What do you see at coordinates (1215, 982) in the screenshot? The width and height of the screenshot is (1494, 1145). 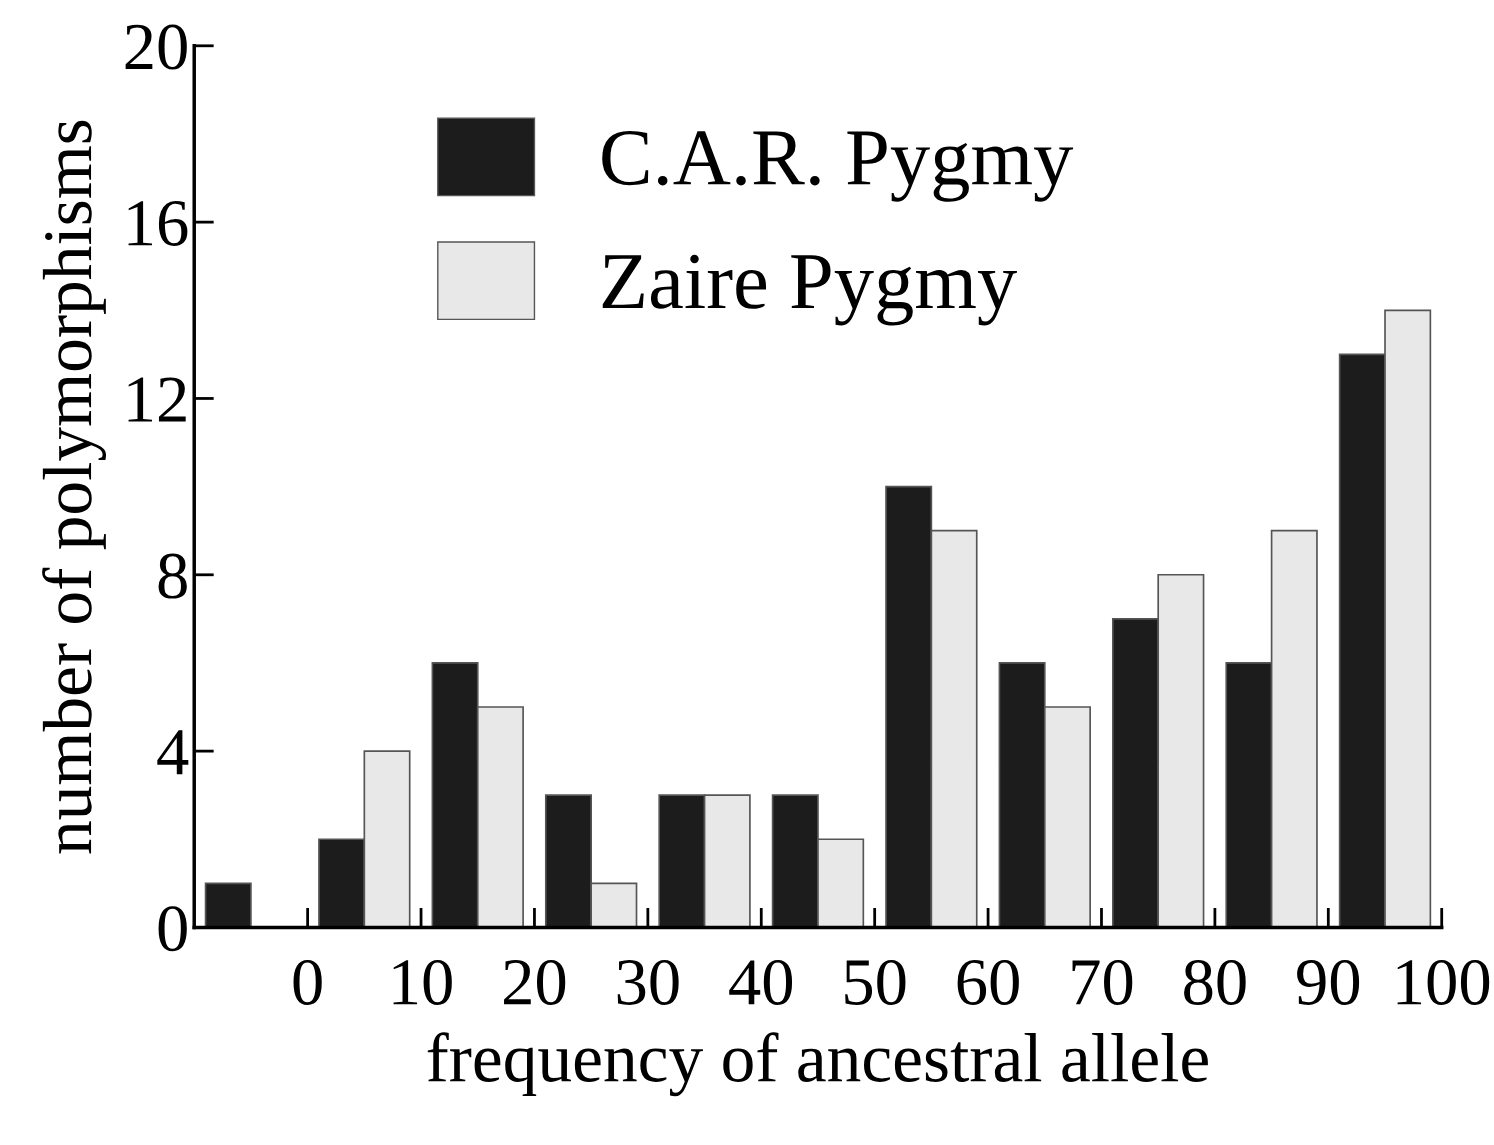 I see `x-tick-label: 80` at bounding box center [1215, 982].